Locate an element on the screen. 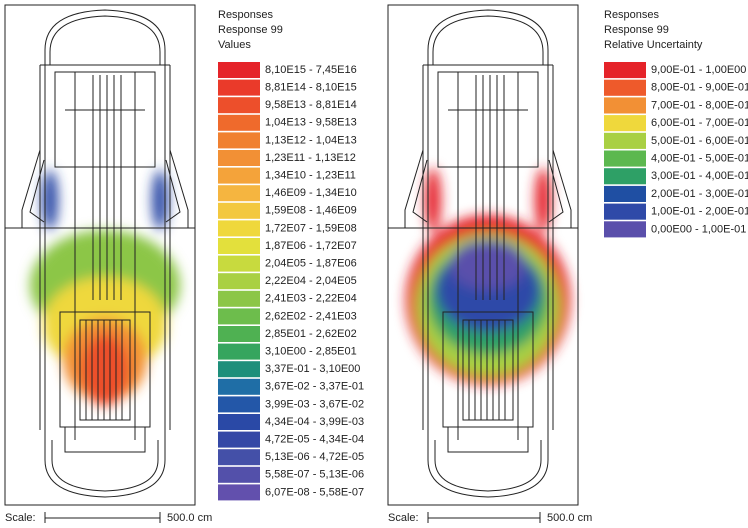 This screenshot has width=748, height=528. legend-quantity: Relative Uncertainty is located at coordinates (653, 45).